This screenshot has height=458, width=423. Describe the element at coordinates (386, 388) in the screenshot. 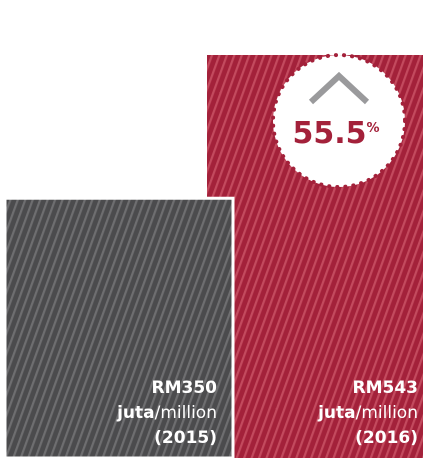

I see `value-label: RM543` at that location.